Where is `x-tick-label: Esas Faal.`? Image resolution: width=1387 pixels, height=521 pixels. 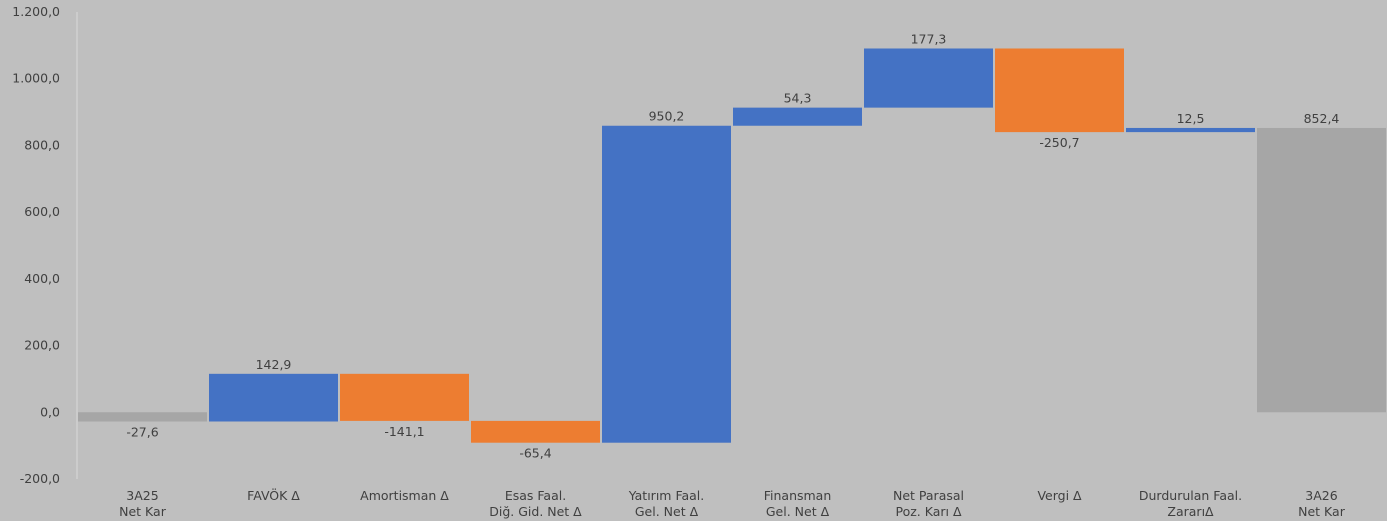
x-tick-label: Esas Faal. is located at coordinates (535, 495).